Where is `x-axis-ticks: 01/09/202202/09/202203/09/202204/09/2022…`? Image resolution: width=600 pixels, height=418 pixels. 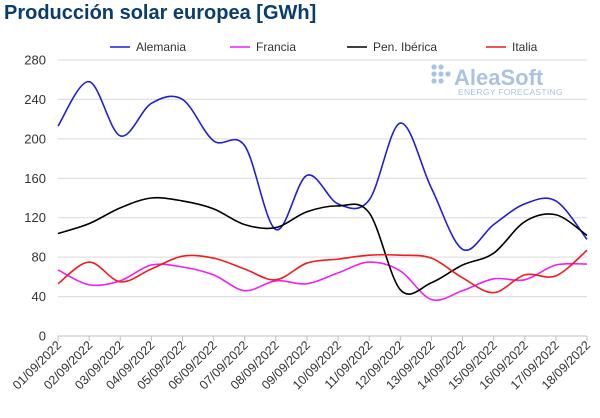
x-axis-ticks: 01/09/202202/09/202203/09/202204/09/2022… is located at coordinates (301, 364).